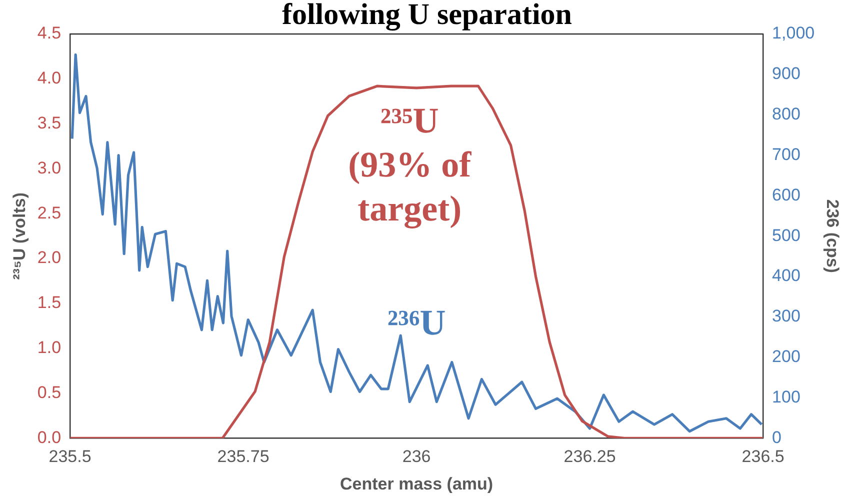 The width and height of the screenshot is (854, 503). I want to click on y-tick-label: 0.5, so click(49, 392).